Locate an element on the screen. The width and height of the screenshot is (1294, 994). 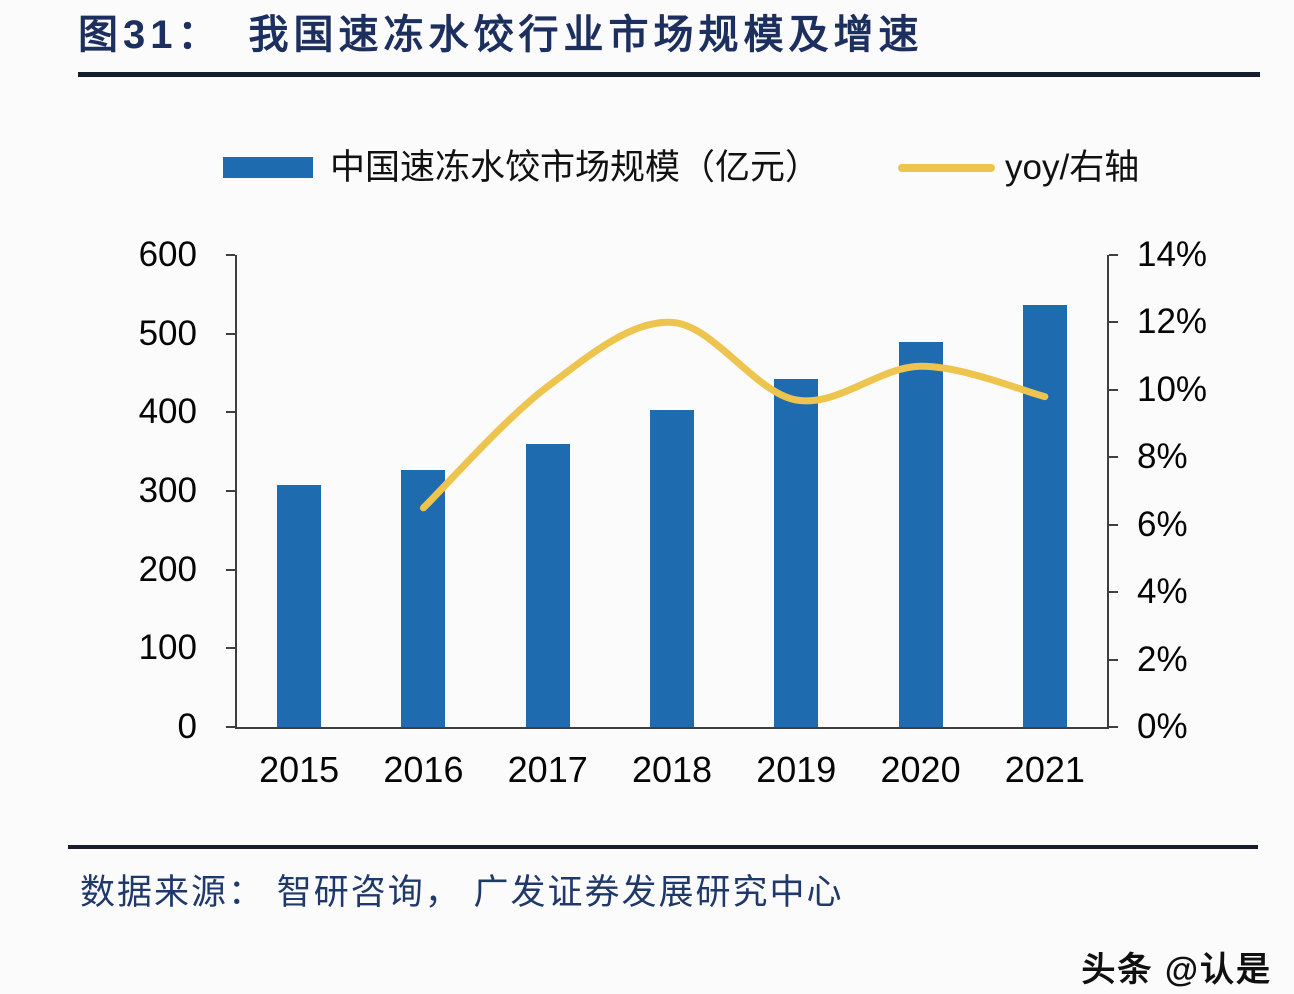
right-axis-label: 6% is located at coordinates (1162, 524).